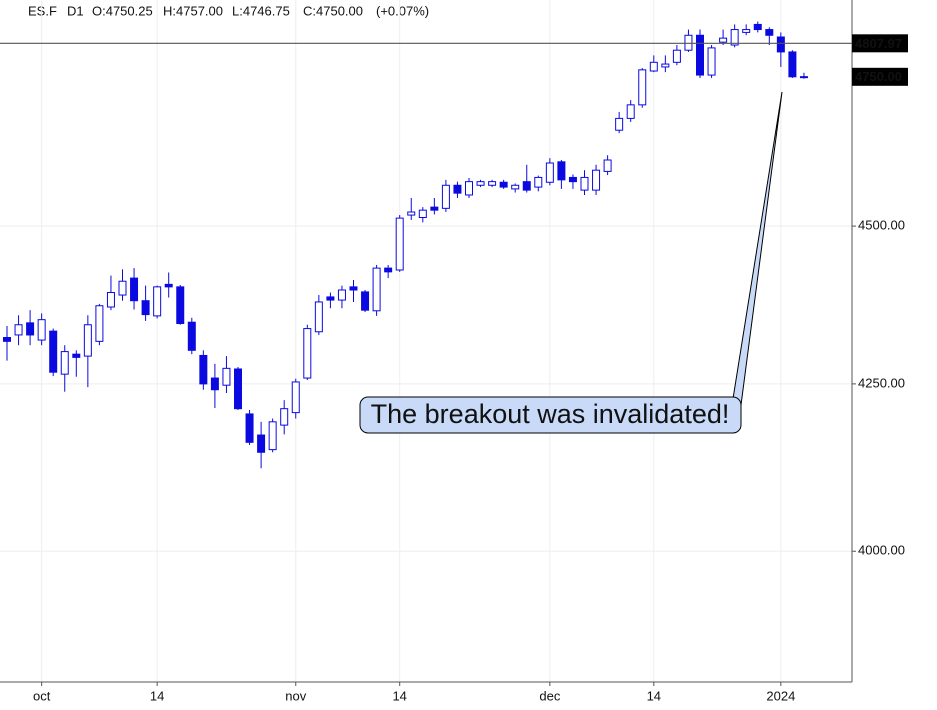 The width and height of the screenshot is (937, 710). I want to click on ohlc-low: L:4746.75, so click(261, 10).